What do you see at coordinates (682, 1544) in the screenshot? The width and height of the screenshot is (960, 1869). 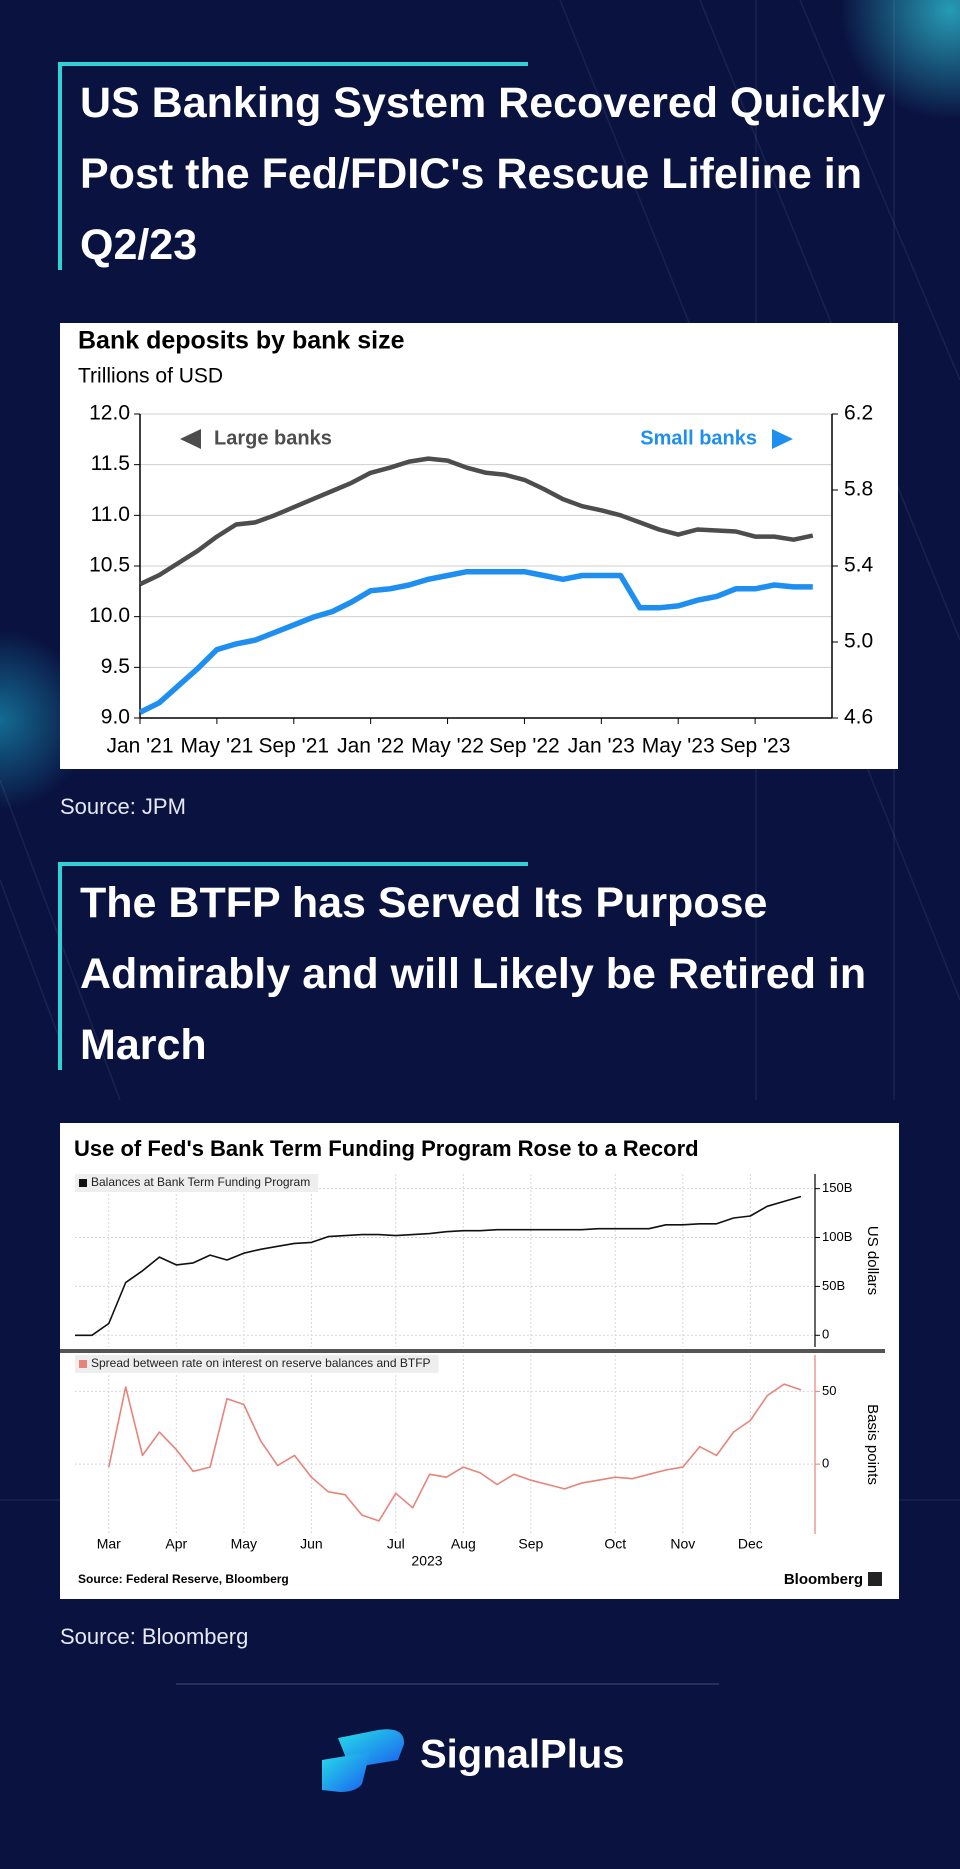 I see `x-tick-label: Nov` at bounding box center [682, 1544].